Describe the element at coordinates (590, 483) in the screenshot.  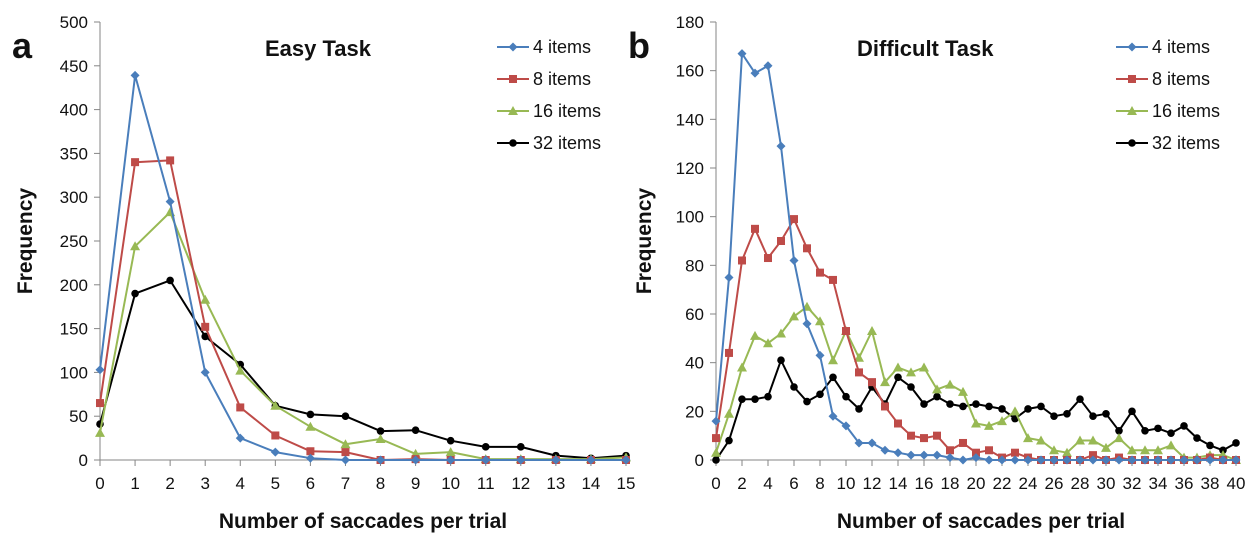
I see `x-tick-label: 14` at that location.